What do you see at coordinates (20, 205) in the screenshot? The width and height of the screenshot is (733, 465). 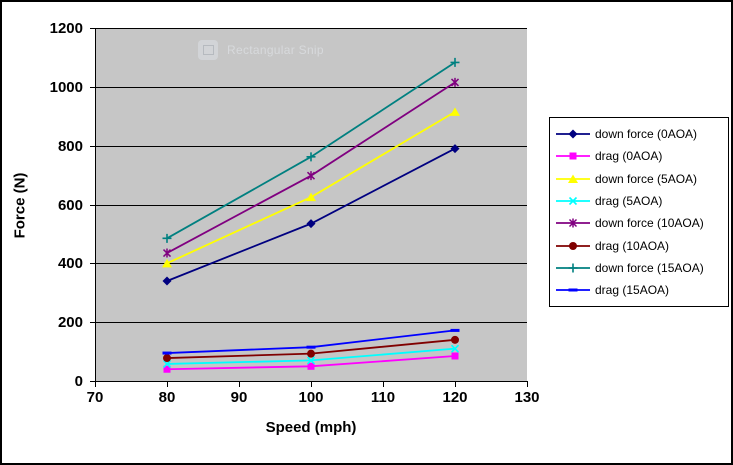 I see `y-axis-title: Force (N)` at bounding box center [20, 205].